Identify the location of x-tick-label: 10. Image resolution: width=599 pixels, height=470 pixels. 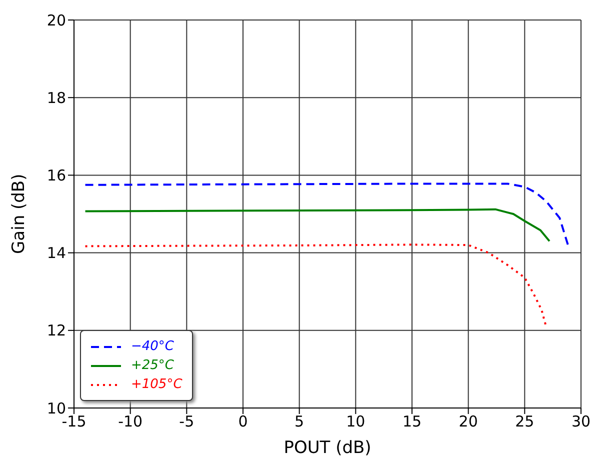
(356, 421).